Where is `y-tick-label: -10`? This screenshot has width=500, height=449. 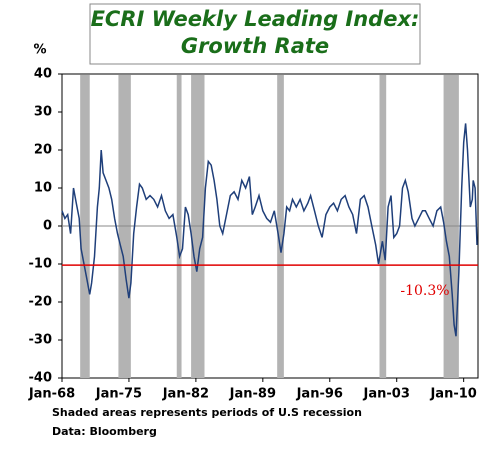 y-tick-label: -10 is located at coordinates (41, 264).